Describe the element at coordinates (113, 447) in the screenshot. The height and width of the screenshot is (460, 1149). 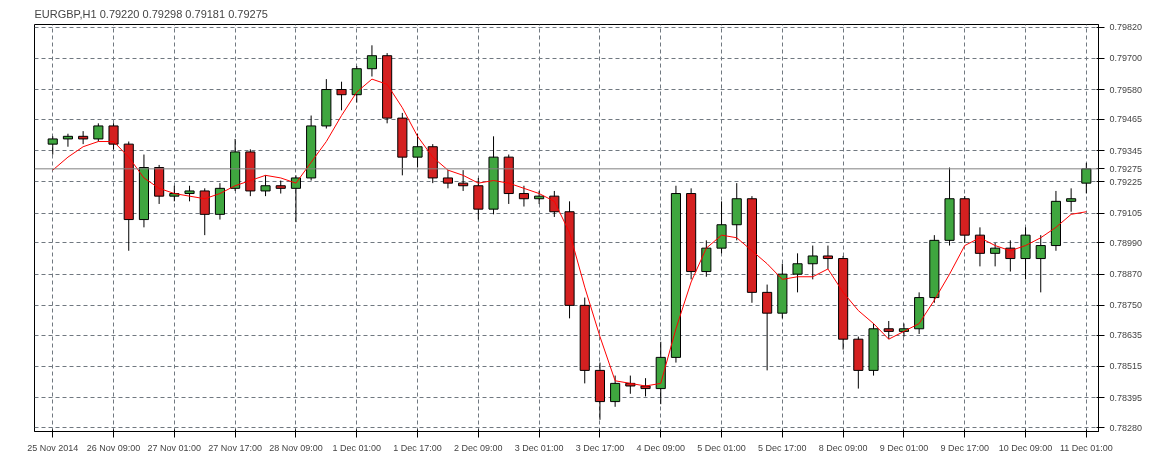
I see `x-tick-label: 26 Nov 09:00` at that location.